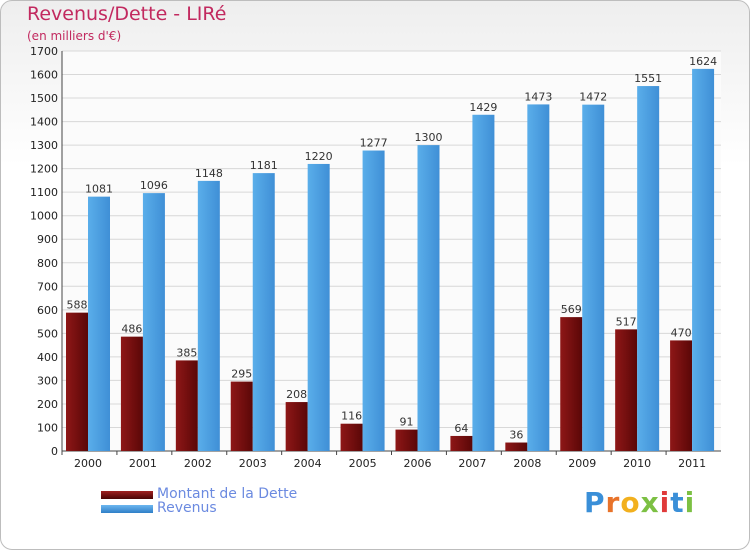 This screenshot has width=750, height=550. Describe the element at coordinates (44, 75) in the screenshot. I see `y-tick-label: 1600` at that location.